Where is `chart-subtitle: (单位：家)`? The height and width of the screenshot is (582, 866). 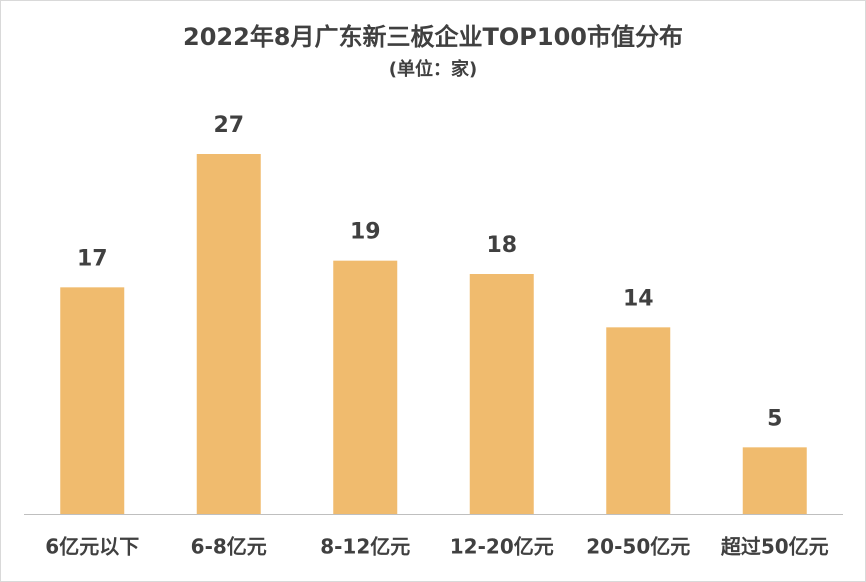 chart-subtitle: (单位：家) is located at coordinates (433, 69).